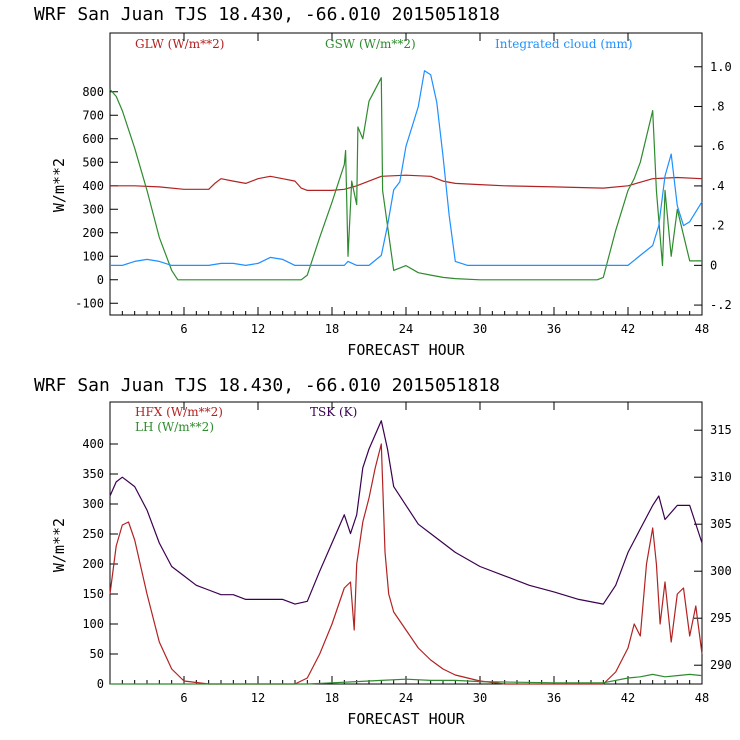  What do you see at coordinates (406, 329) in the screenshot?
I see `top-x-tick-label: 24` at bounding box center [406, 329].